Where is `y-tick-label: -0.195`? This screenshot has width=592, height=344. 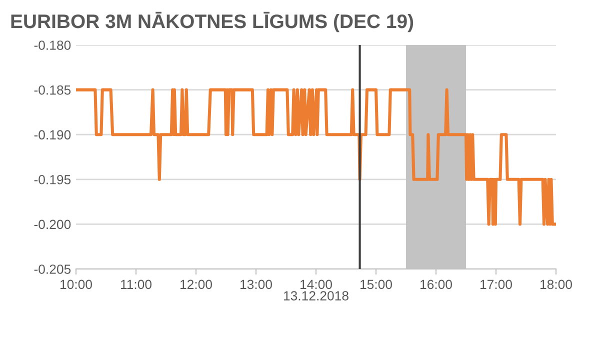
y-tick-label: -0.195 is located at coordinates (52, 179).